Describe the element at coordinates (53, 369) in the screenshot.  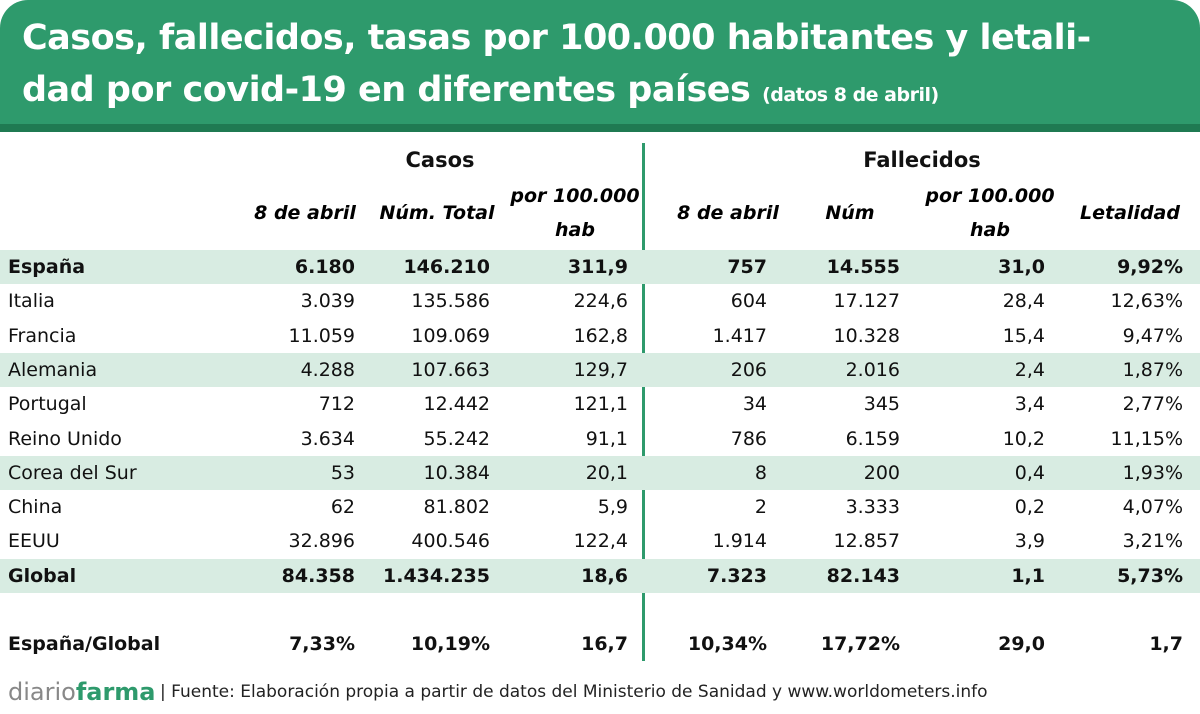
I see `row-label: Alemania` at that location.